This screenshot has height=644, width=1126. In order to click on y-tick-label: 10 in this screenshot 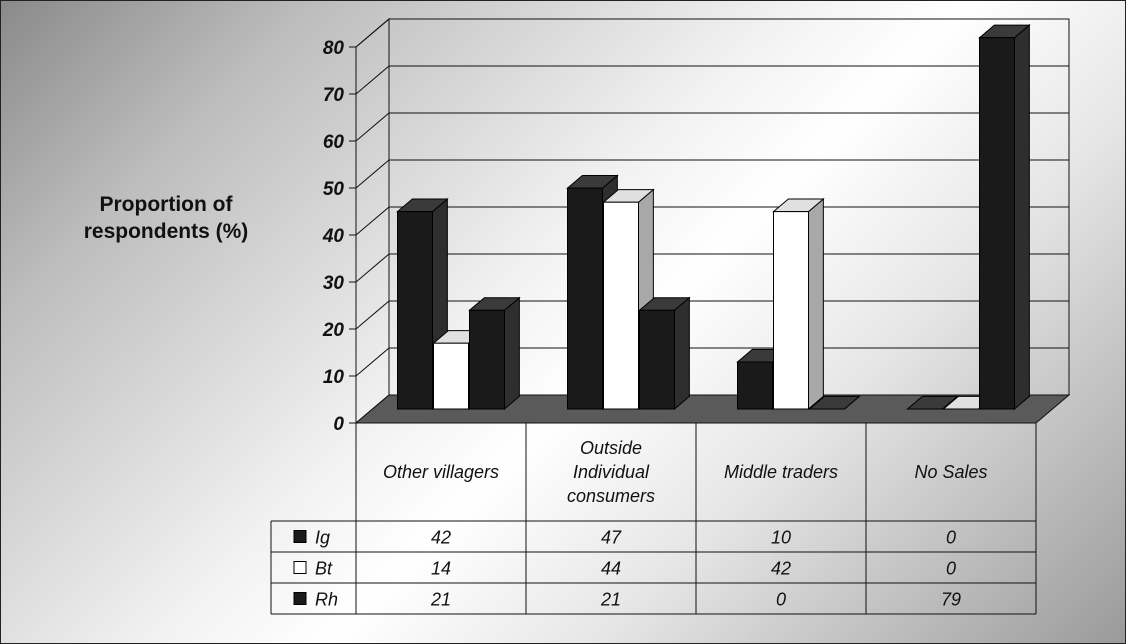, I will do `click(334, 377)`.